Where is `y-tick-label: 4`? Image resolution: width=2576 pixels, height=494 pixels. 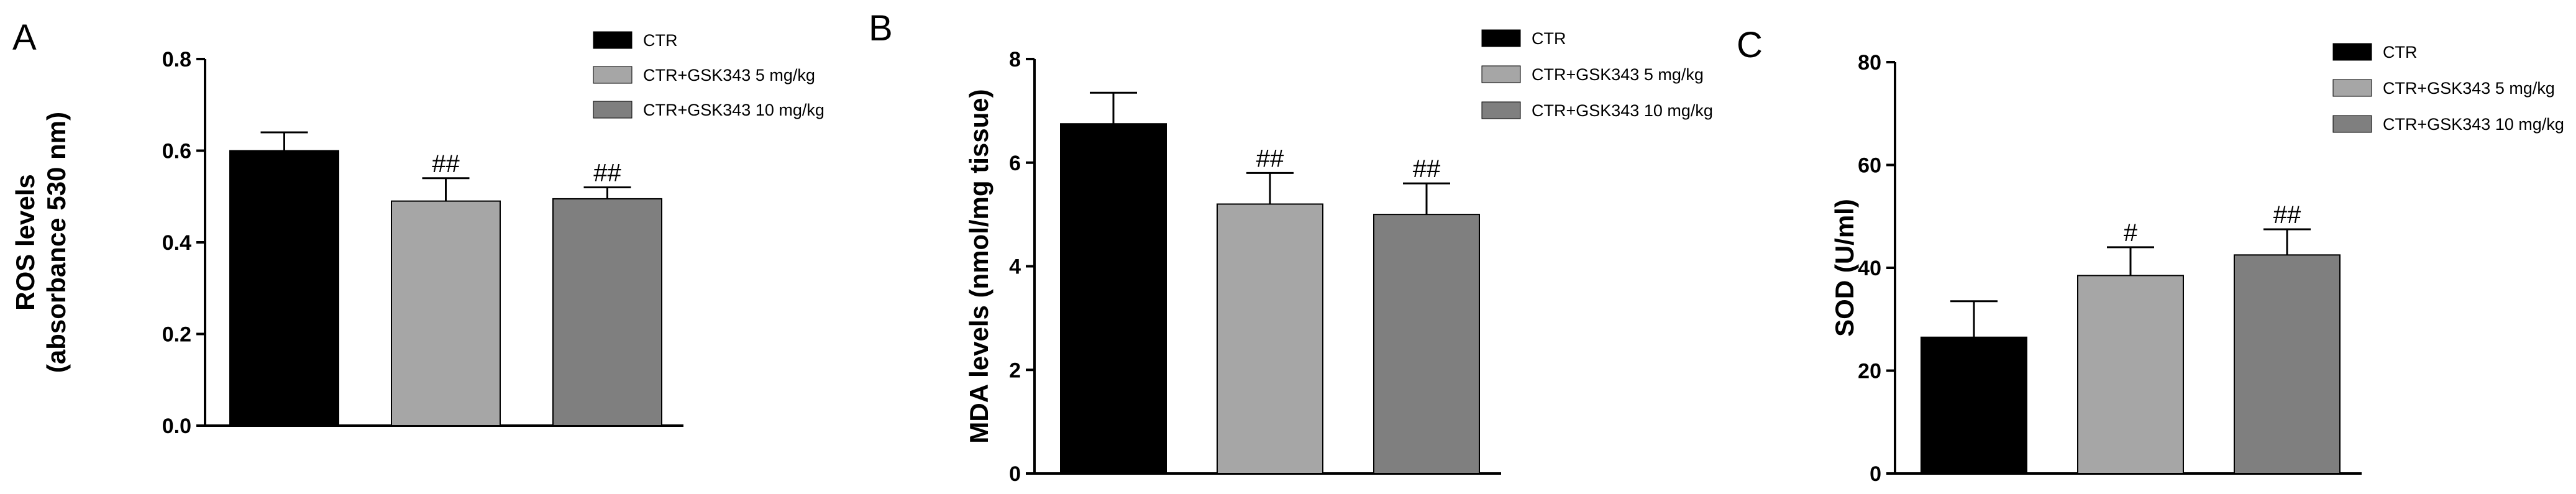 y-tick-label: 4 is located at coordinates (1015, 267).